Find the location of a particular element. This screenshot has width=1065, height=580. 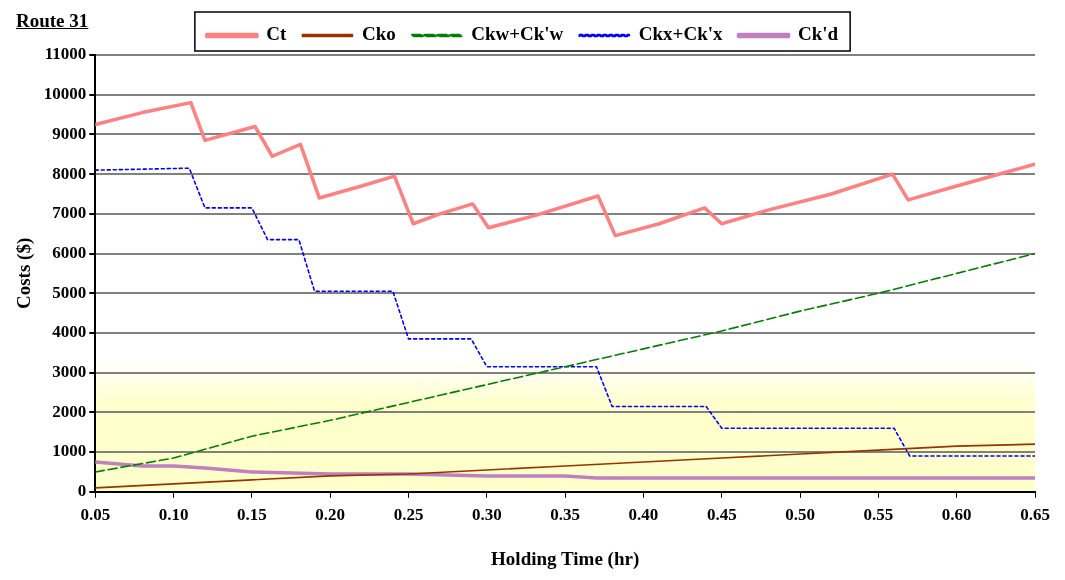

y-tick-label: 11000 is located at coordinates (65, 54).